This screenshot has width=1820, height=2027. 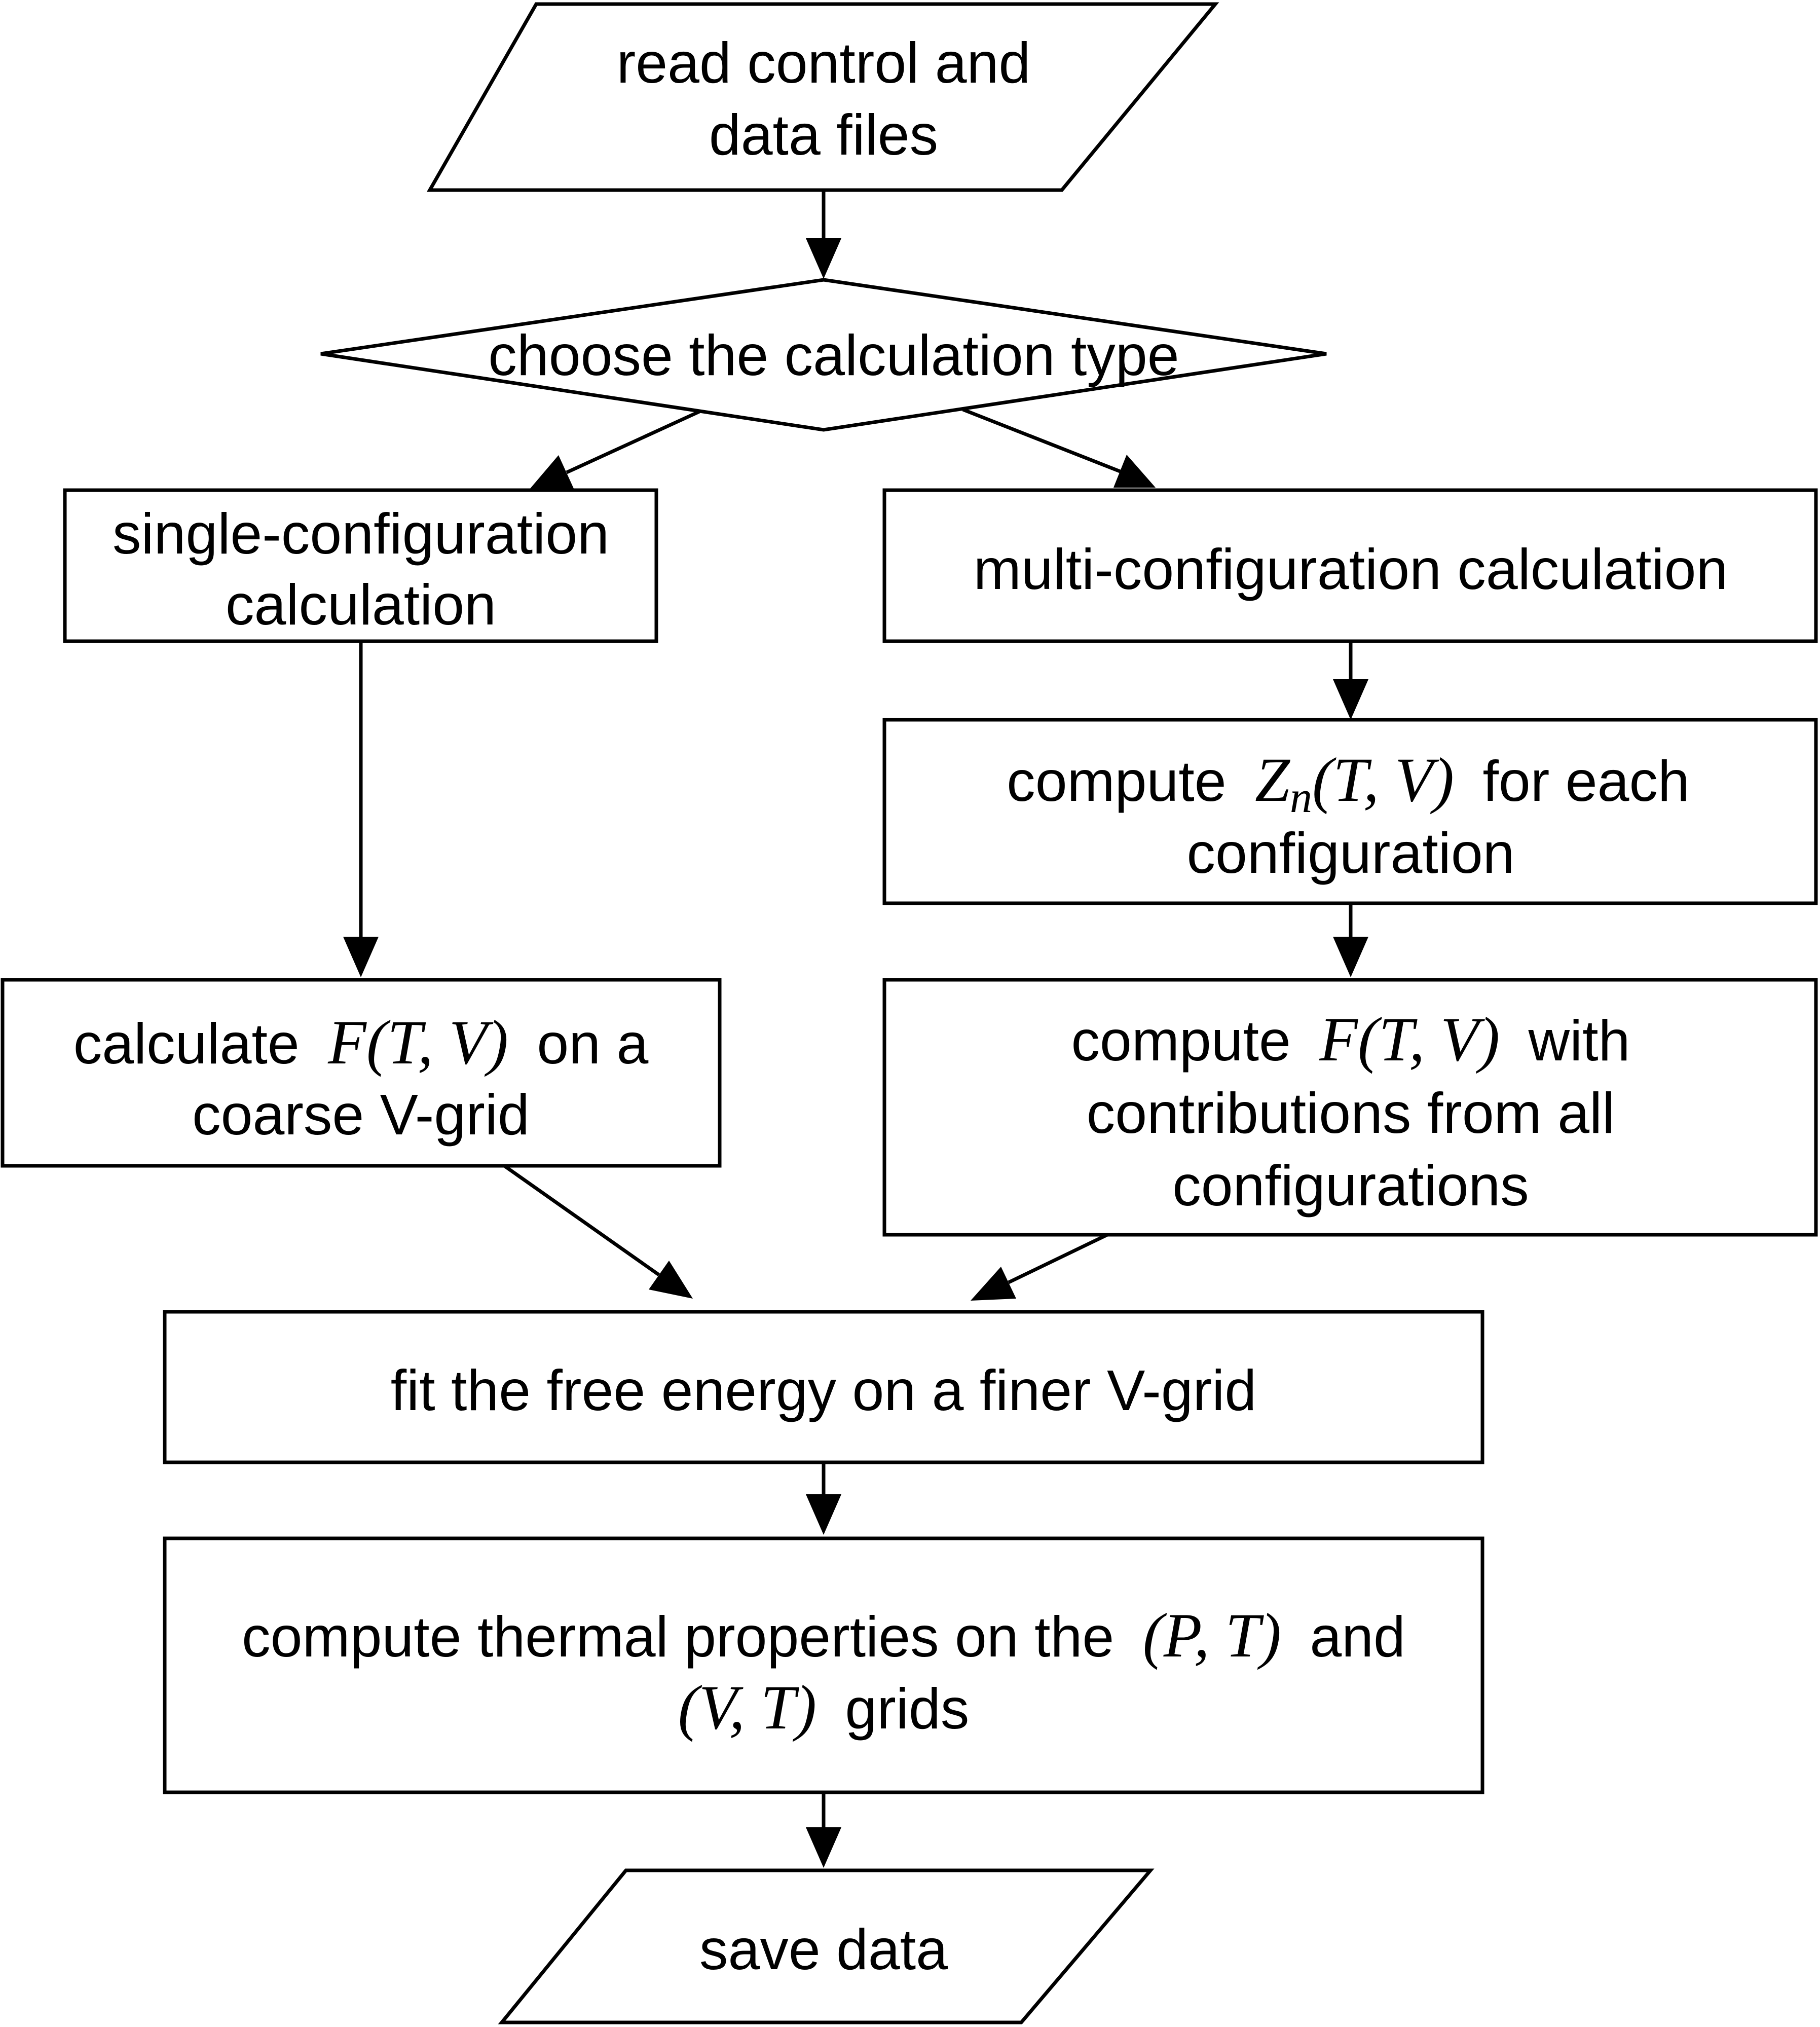 I want to click on node-compute-z-line1: compute Zn(T, V) for each, so click(x=1348, y=783).